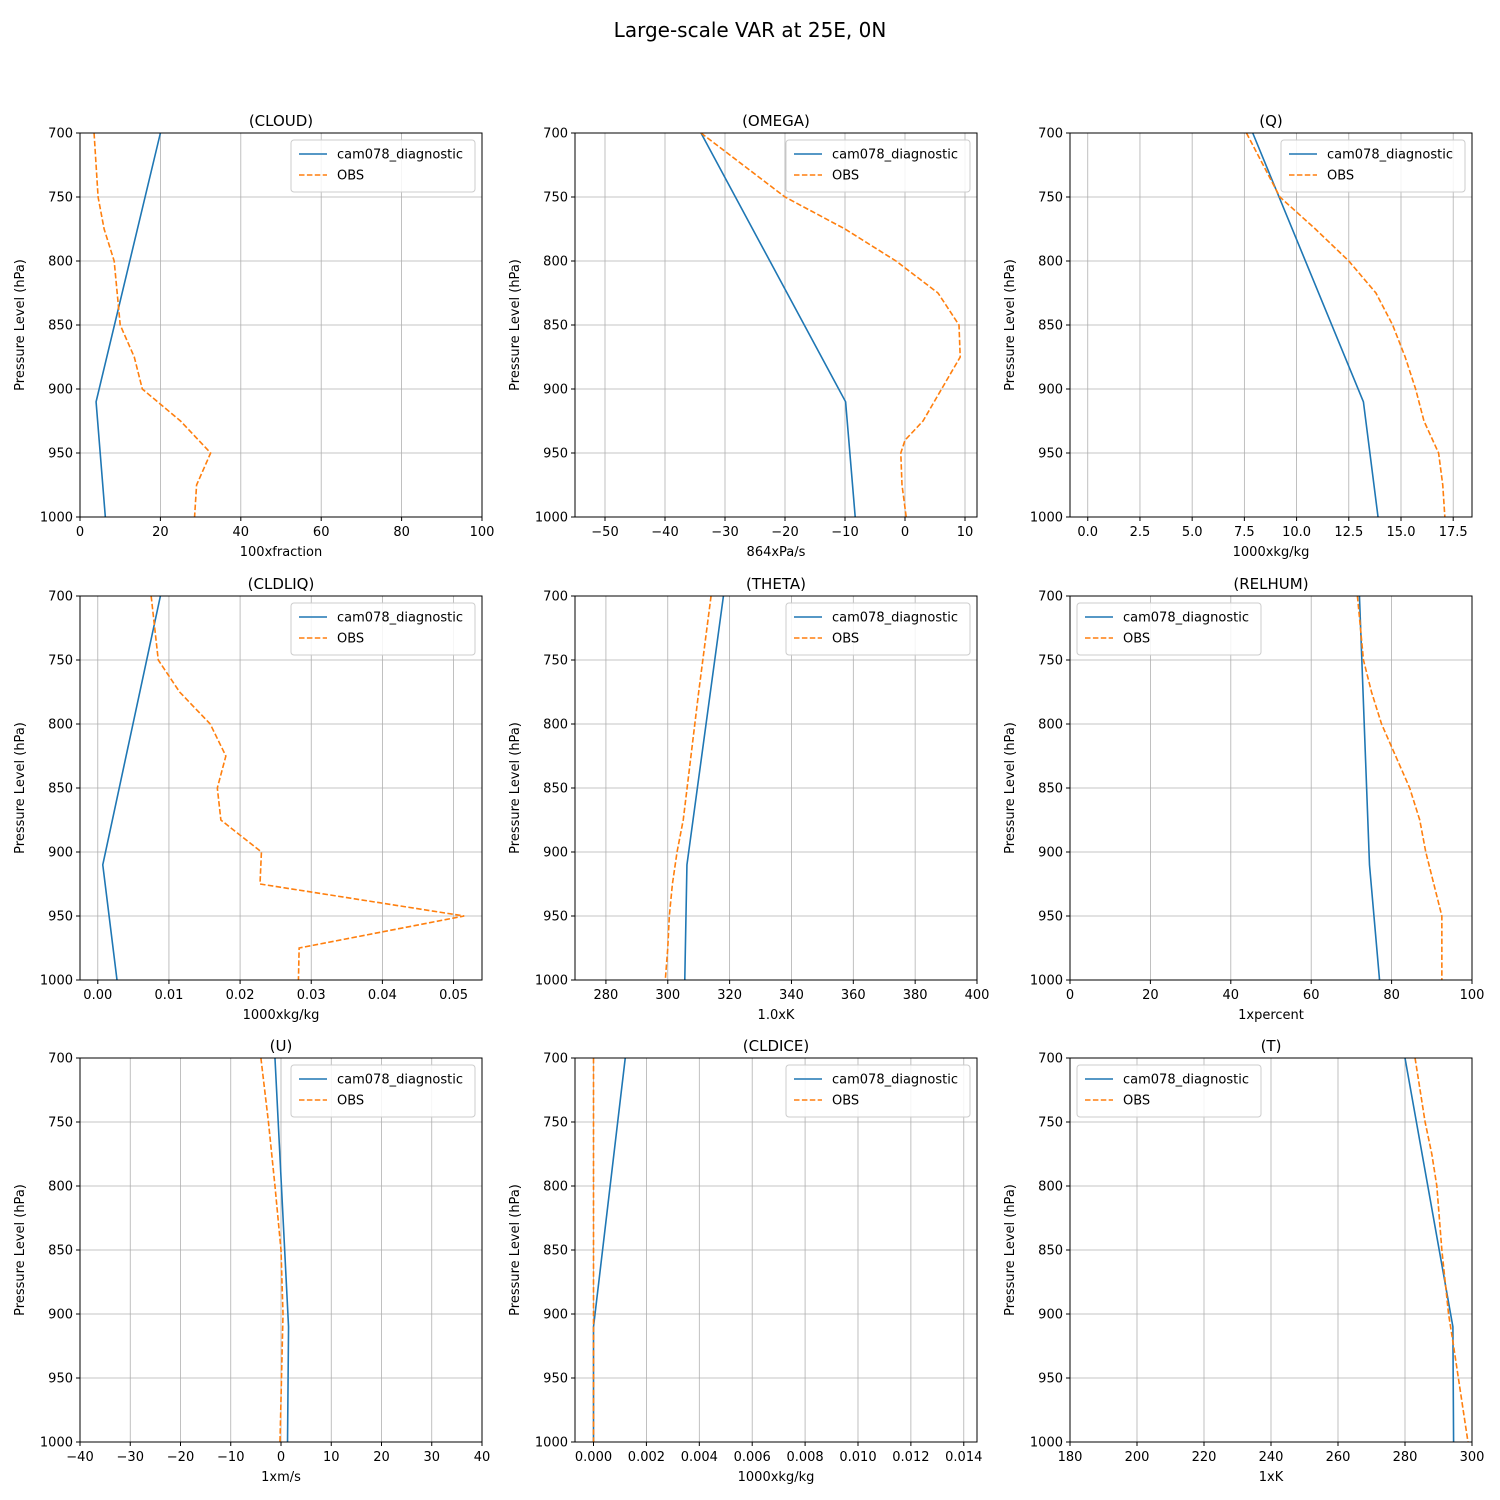 The width and height of the screenshot is (1500, 1500). What do you see at coordinates (281, 1046) in the screenshot?
I see `subplot-title: (U)` at bounding box center [281, 1046].